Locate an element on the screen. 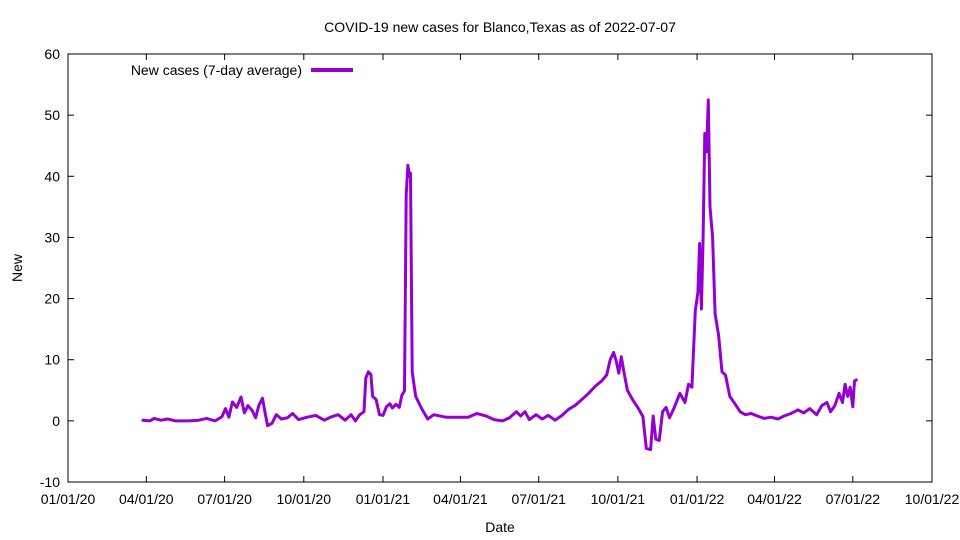 This screenshot has width=960, height=540. x-axis-title: Date is located at coordinates (500, 527).